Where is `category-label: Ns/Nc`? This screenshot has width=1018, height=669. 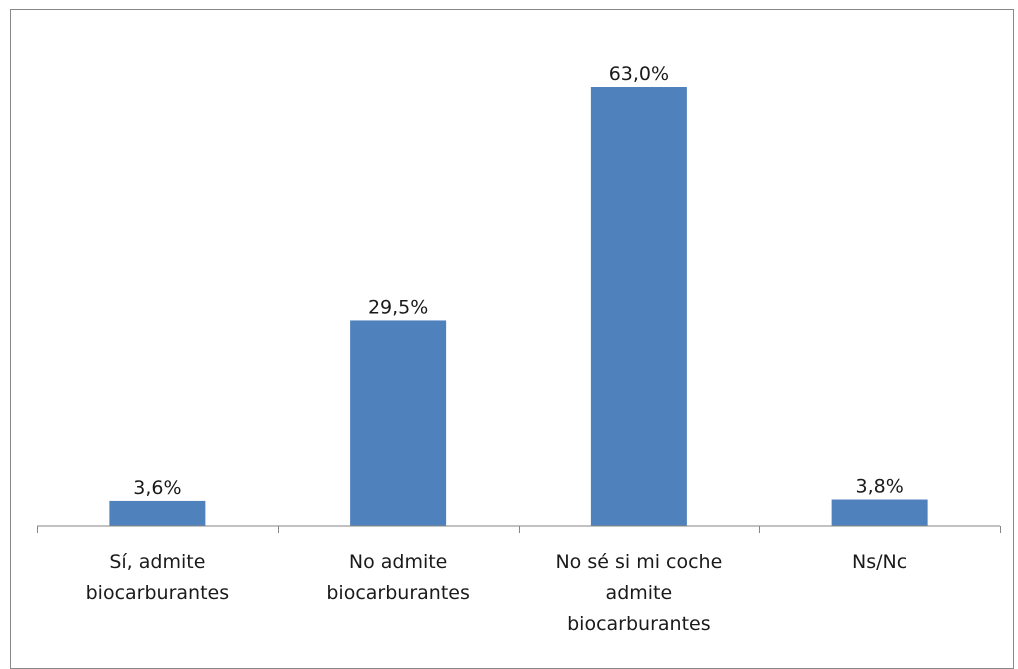 category-label: Ns/Nc is located at coordinates (879, 562).